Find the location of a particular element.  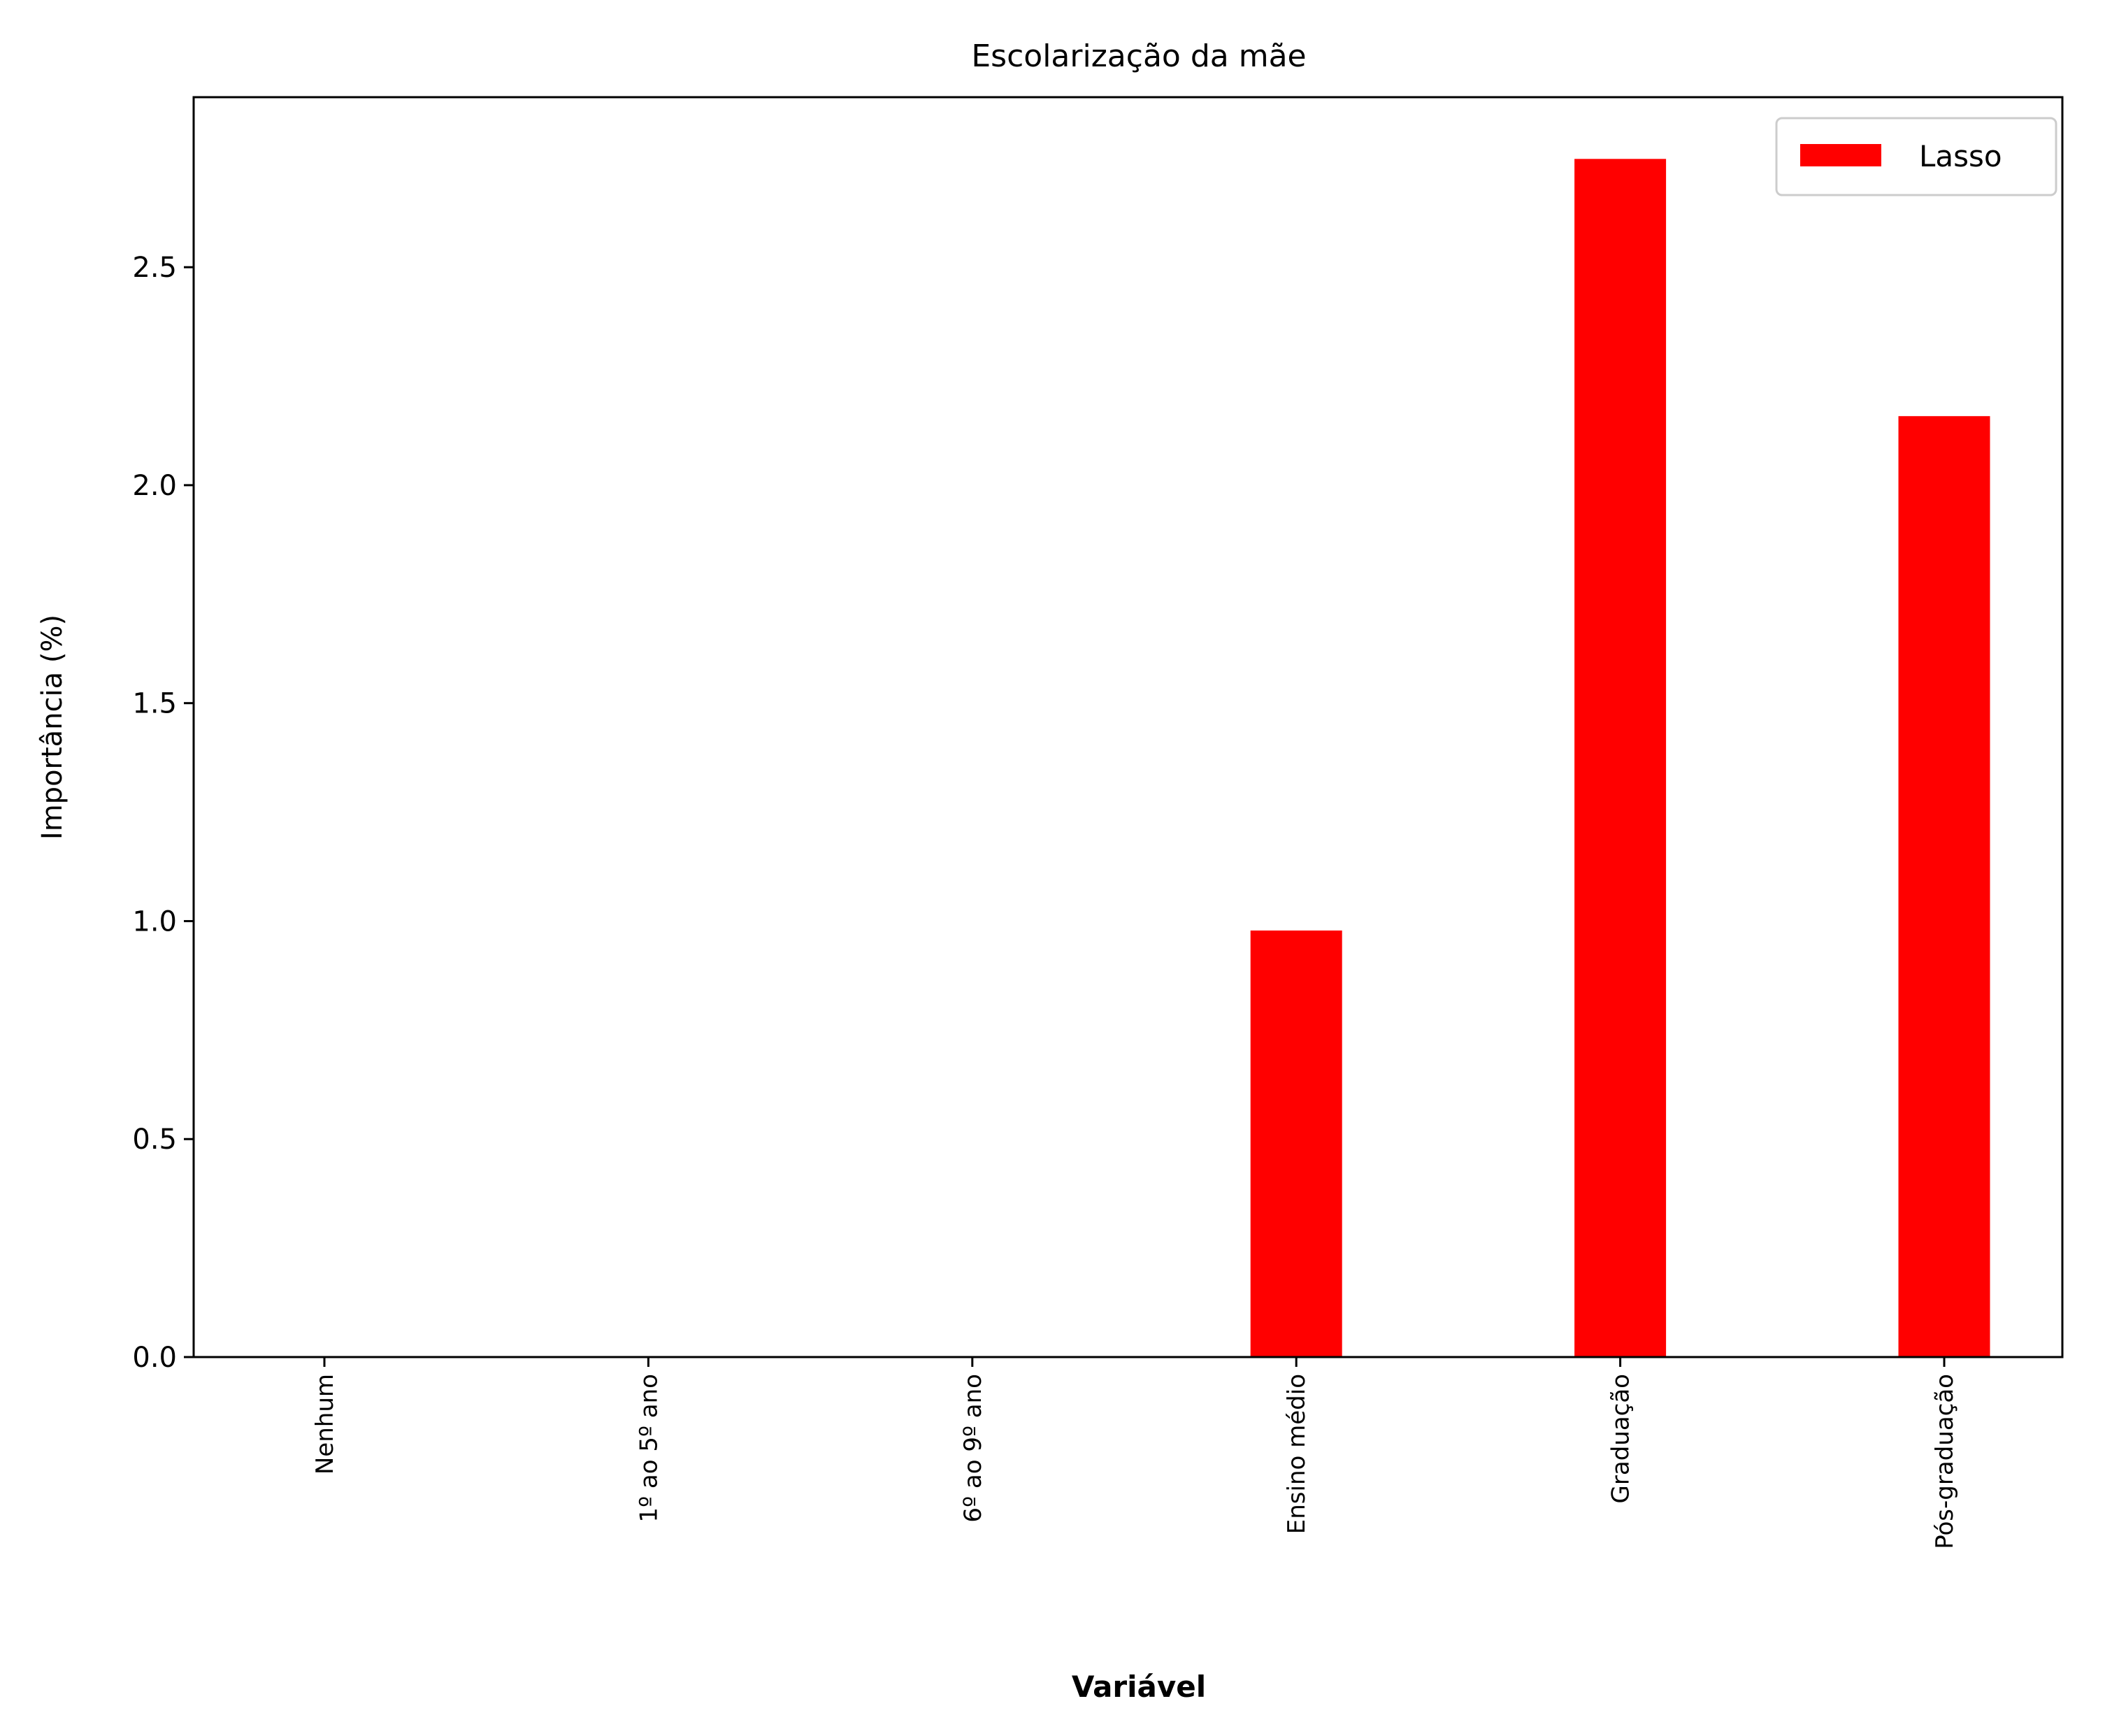

legend-frame is located at coordinates (1916, 156).